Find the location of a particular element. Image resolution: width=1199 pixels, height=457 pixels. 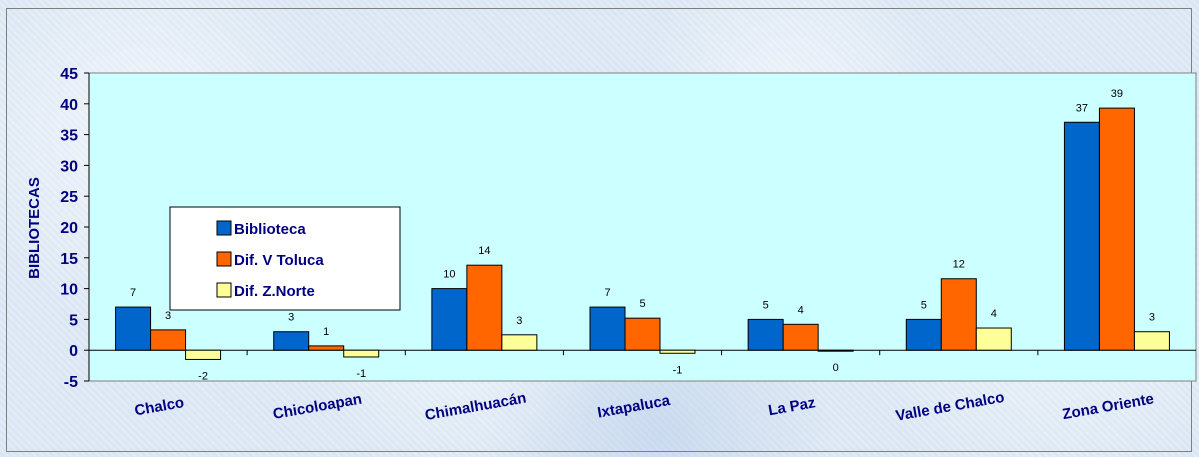

category-label: Valle de Chalco is located at coordinates (949, 407).